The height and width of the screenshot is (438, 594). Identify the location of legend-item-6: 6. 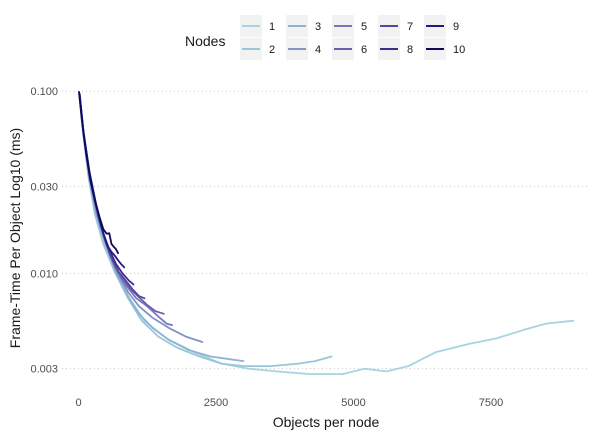
(349, 49).